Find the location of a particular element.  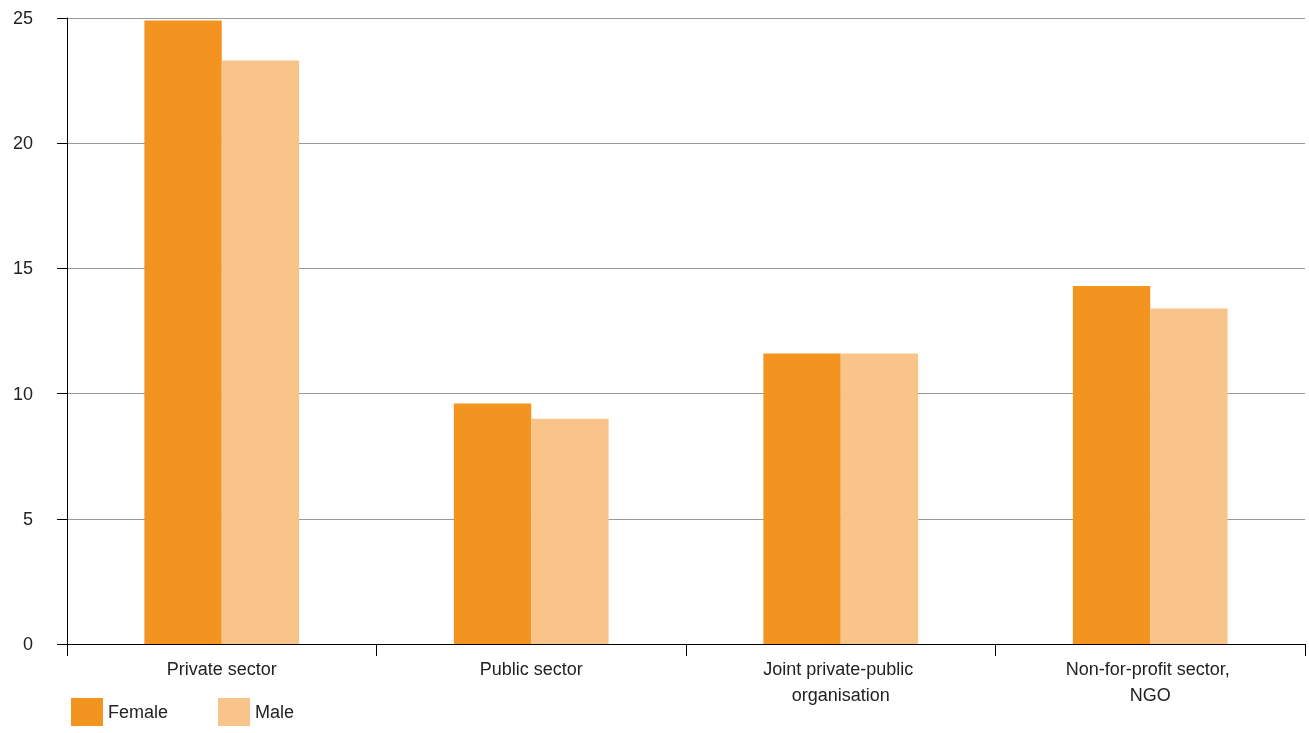

x-tick-label: Private sector is located at coordinates (221, 669).